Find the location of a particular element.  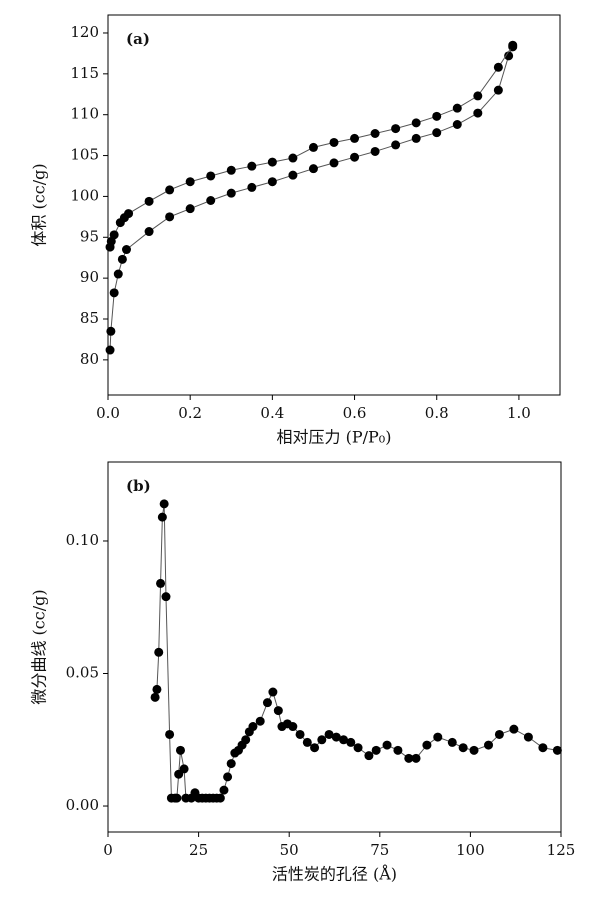

x-axis-label: 活性炭的孔径 (Å) is located at coordinates (334, 874).